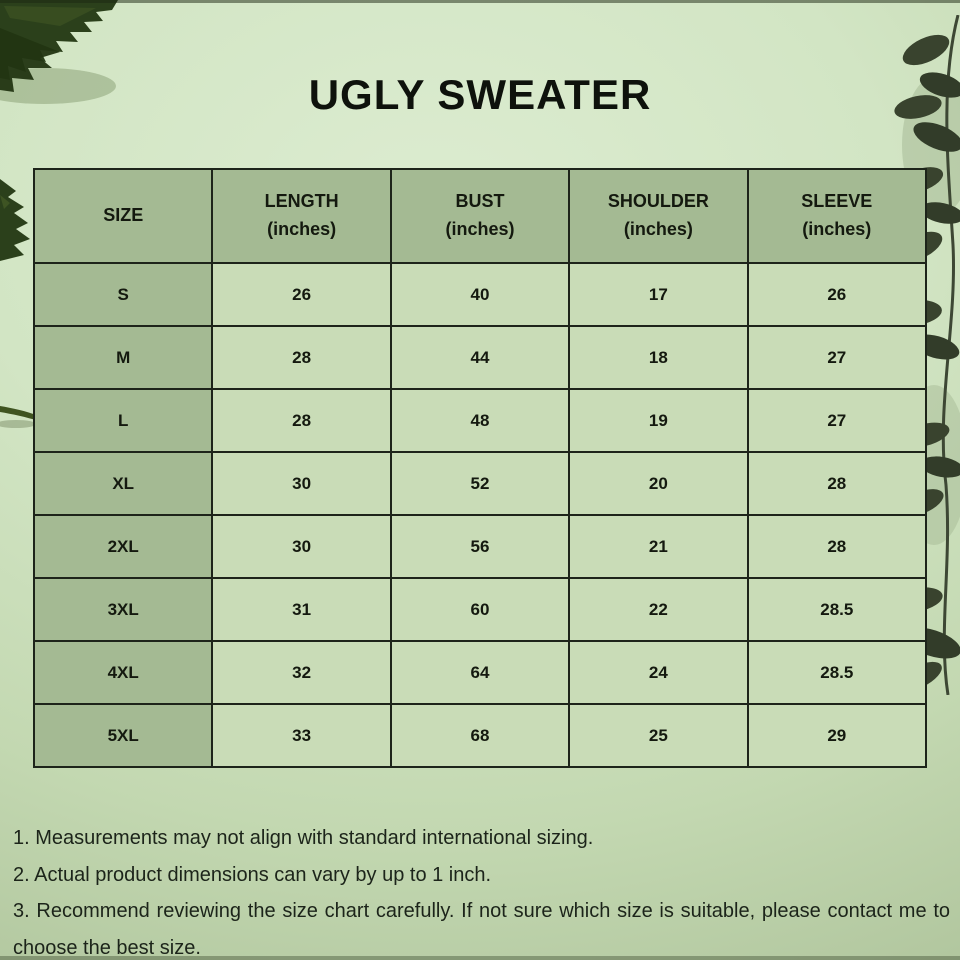  What do you see at coordinates (658, 420) in the screenshot?
I see `cell-shoulder: 19` at bounding box center [658, 420].